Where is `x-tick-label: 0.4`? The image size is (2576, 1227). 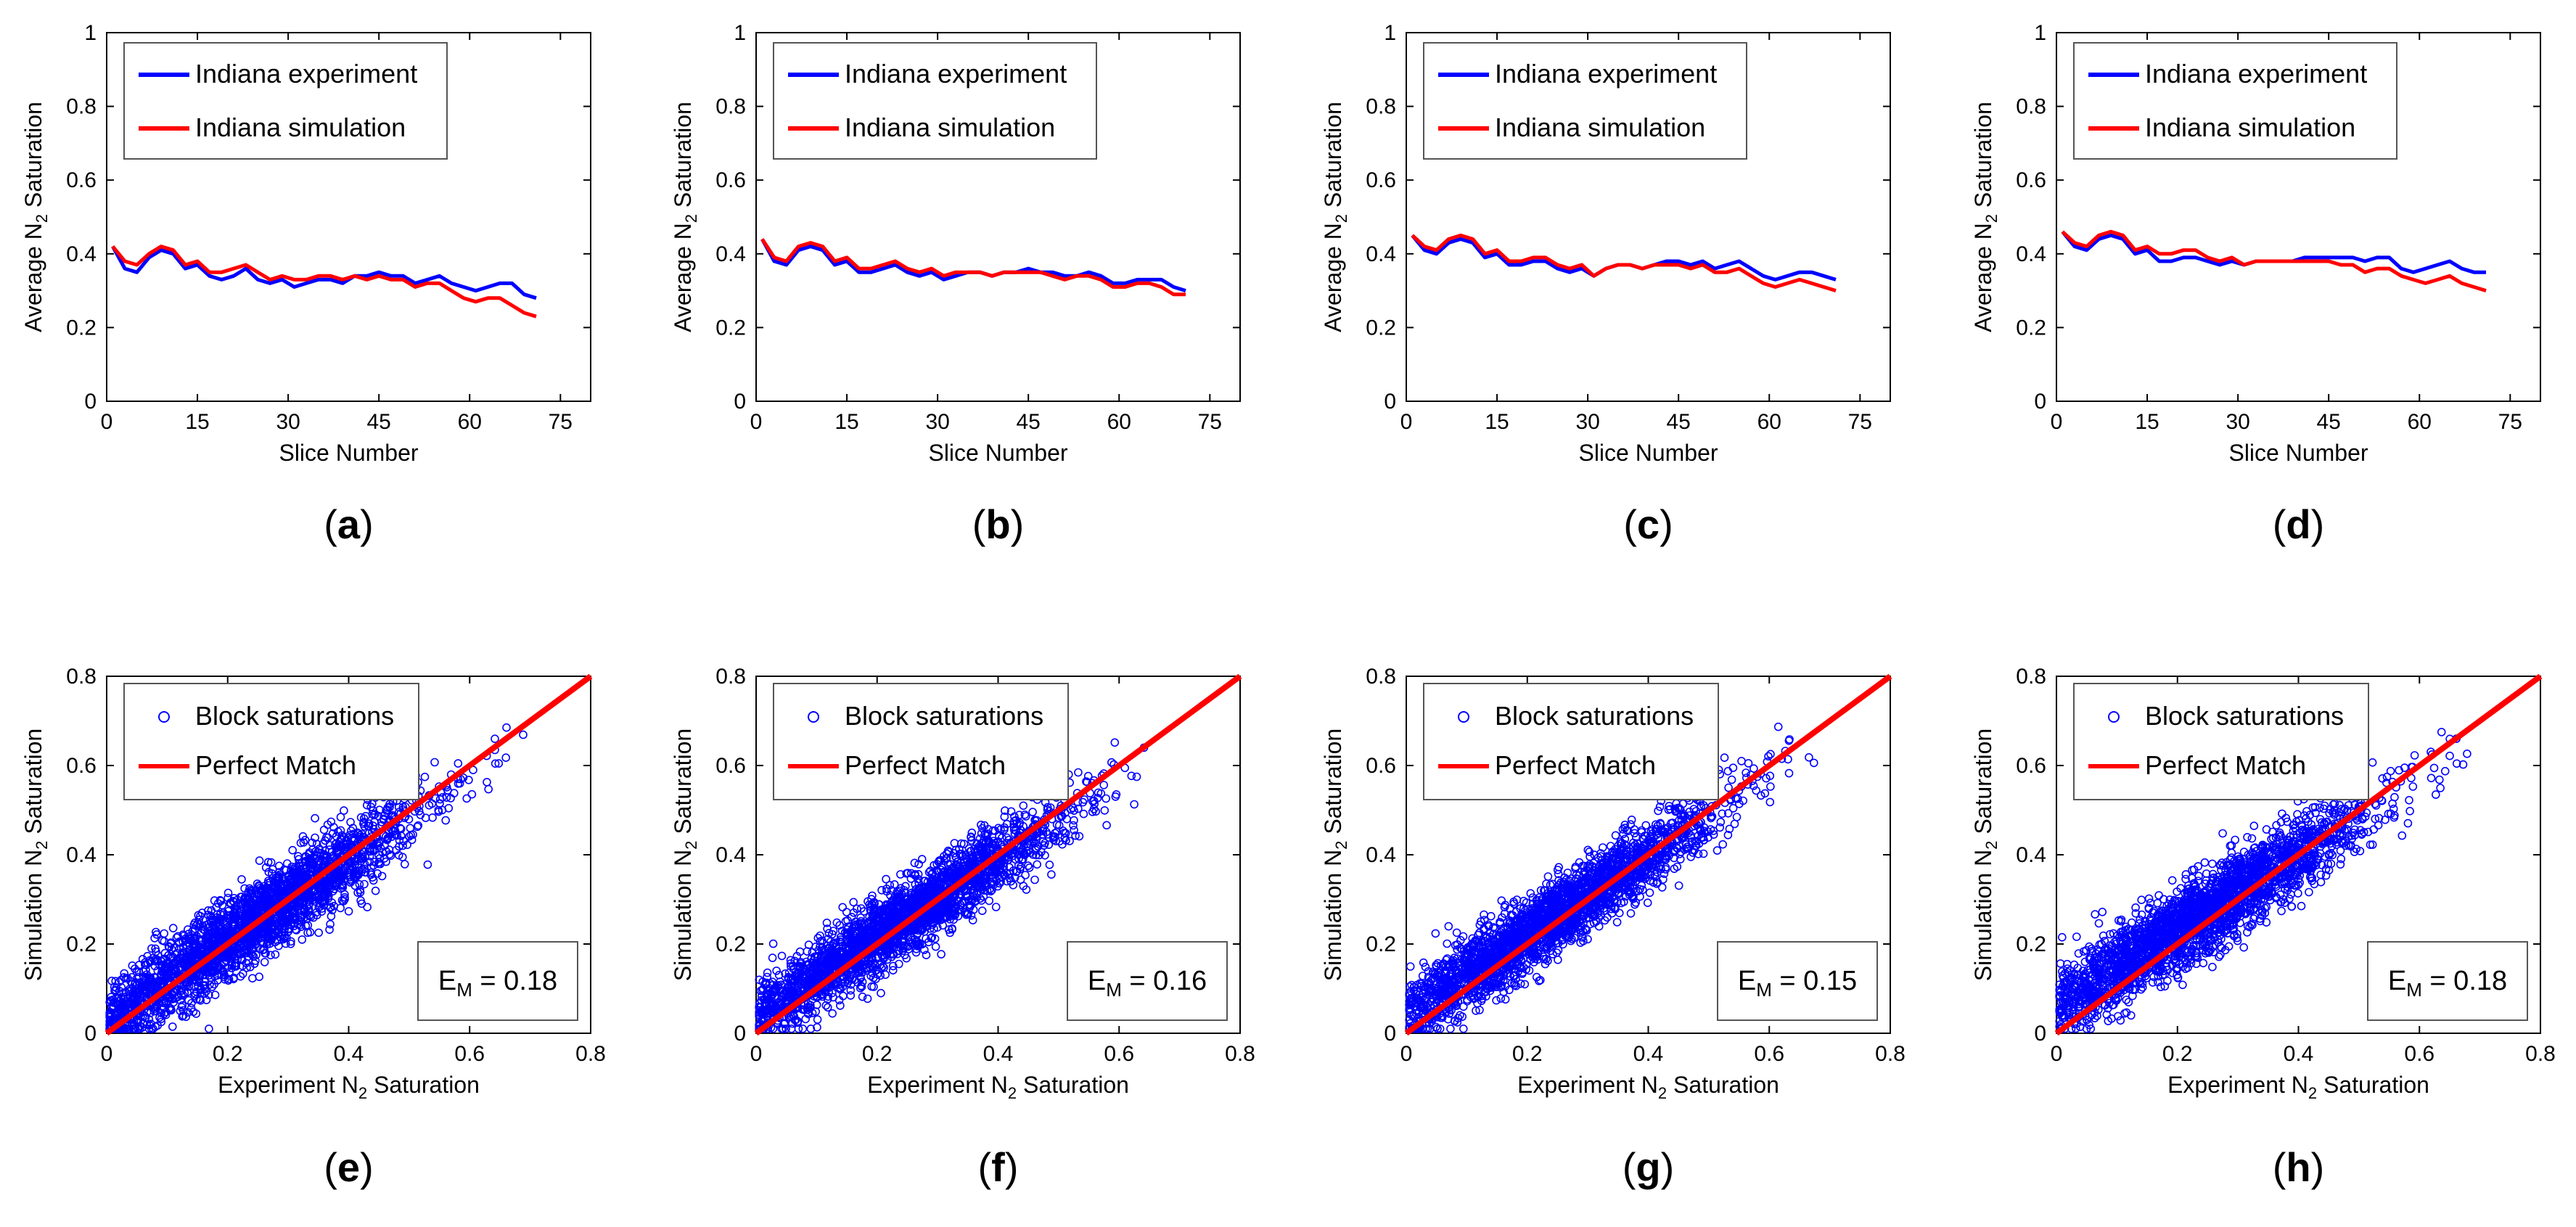
x-tick-label: 0.4 is located at coordinates (349, 1054).